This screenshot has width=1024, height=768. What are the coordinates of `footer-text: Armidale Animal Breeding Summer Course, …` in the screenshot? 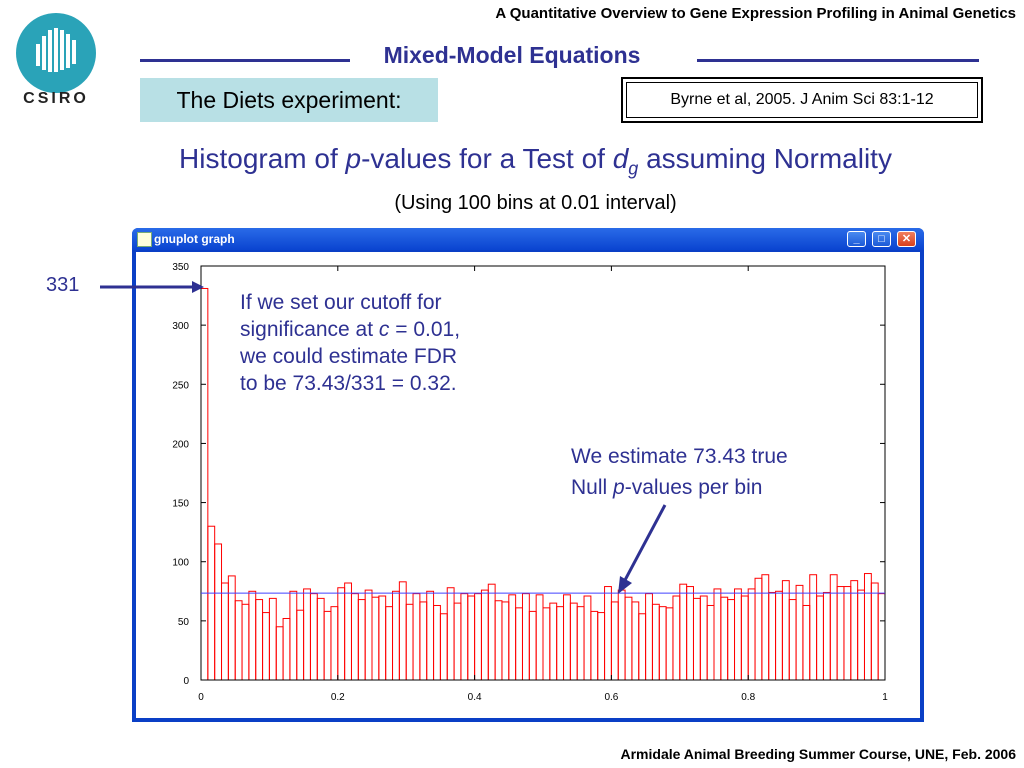 It's located at (818, 754).